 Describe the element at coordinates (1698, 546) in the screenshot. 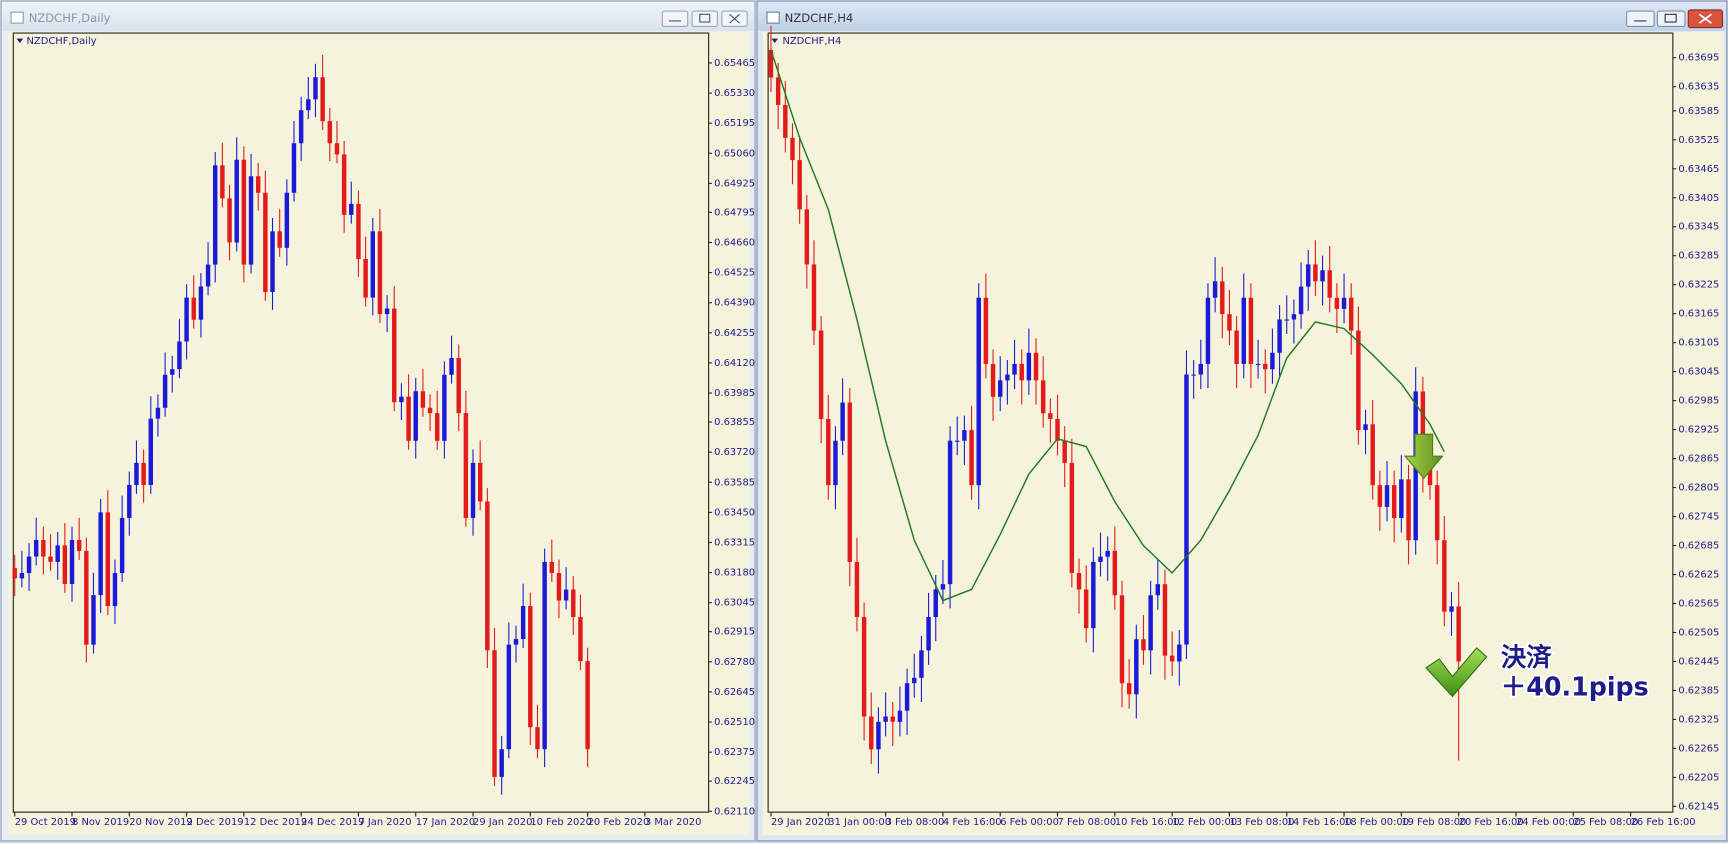

I see `y-tick-label: 0.62685` at that location.